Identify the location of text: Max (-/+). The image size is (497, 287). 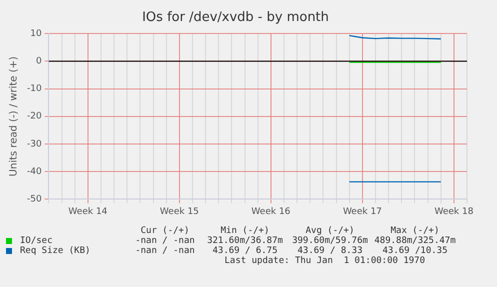
(415, 231).